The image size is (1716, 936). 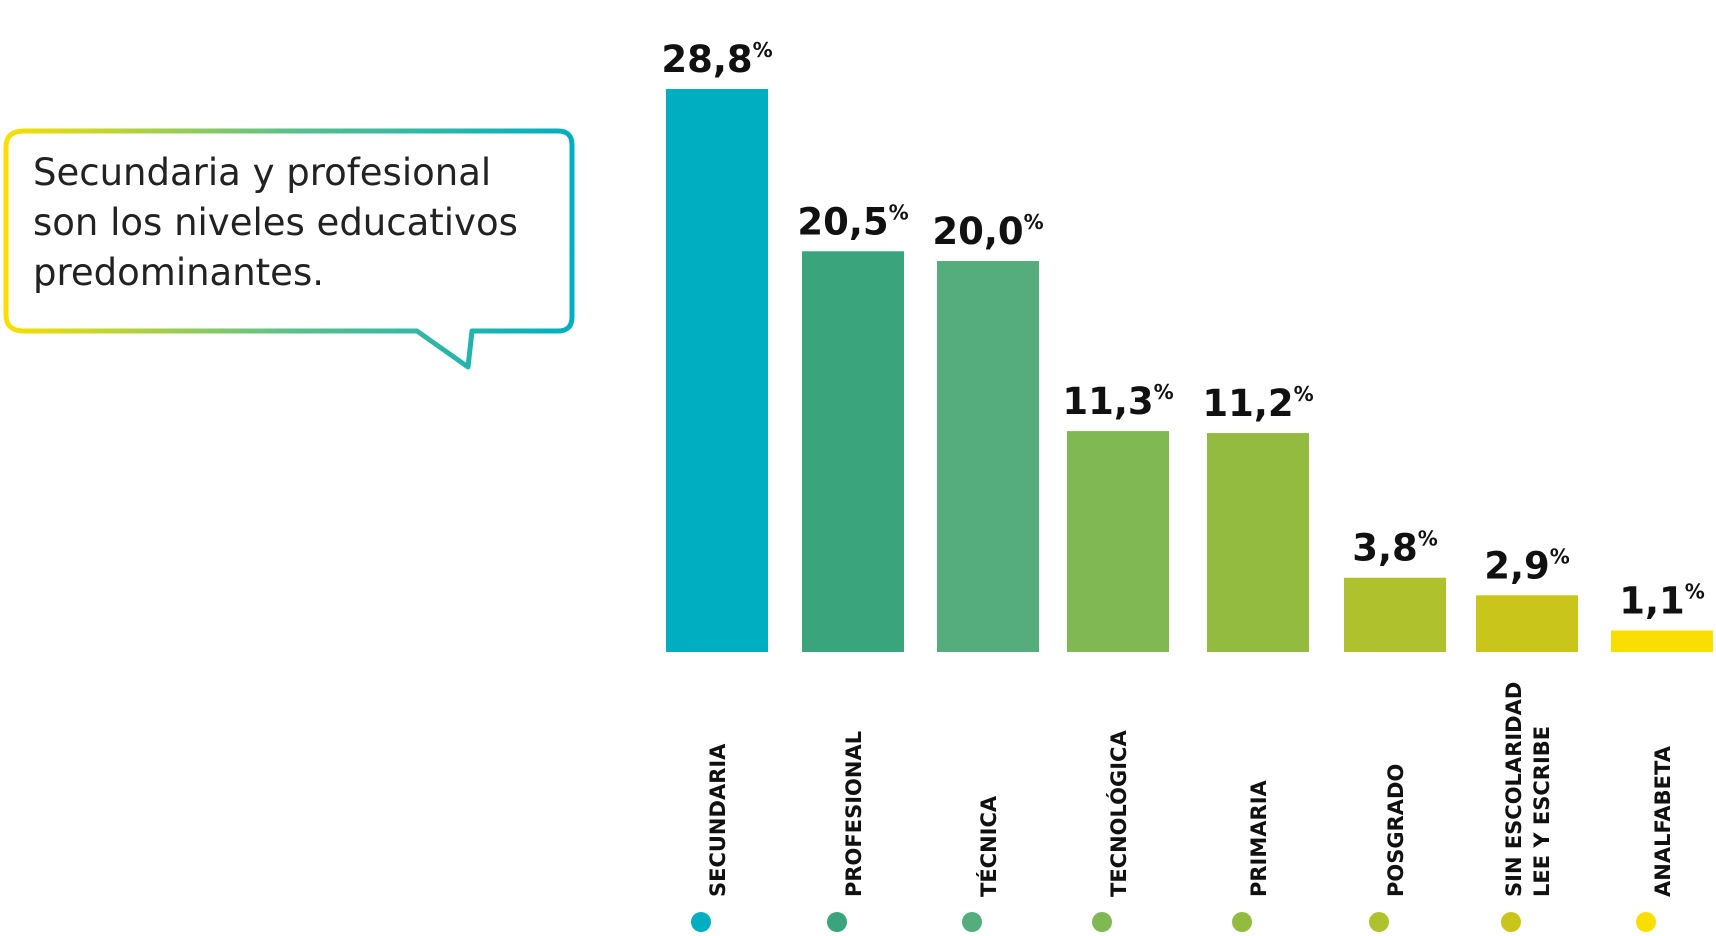 I want to click on category-label-6-0: SIN ESCOLARIDAD, so click(x=1514, y=789).